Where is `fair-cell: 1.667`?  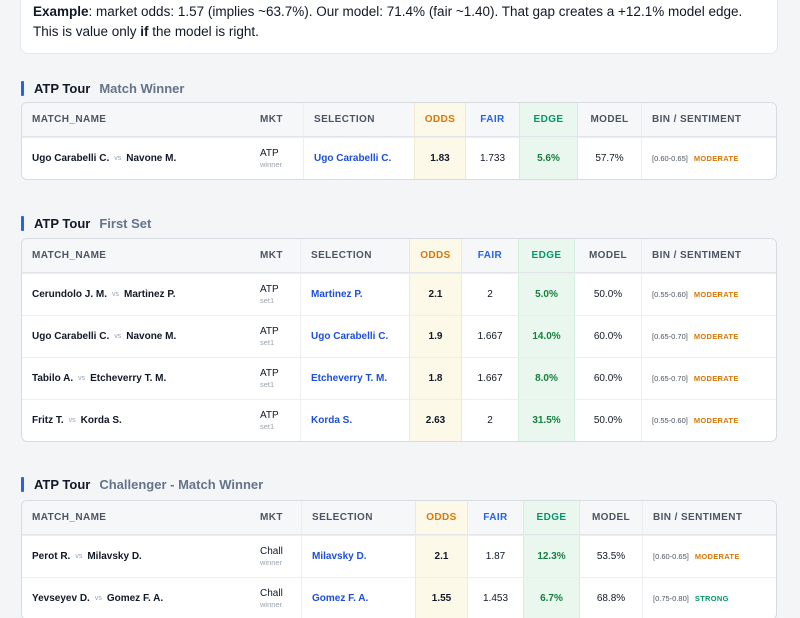 fair-cell: 1.667 is located at coordinates (490, 378).